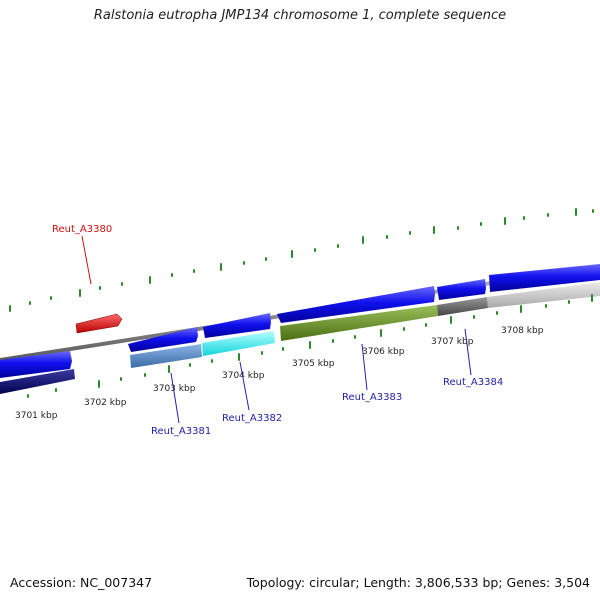 The width and height of the screenshot is (600, 600). Describe the element at coordinates (166, 356) in the screenshot. I see `gene-Reut_A3381` at that location.